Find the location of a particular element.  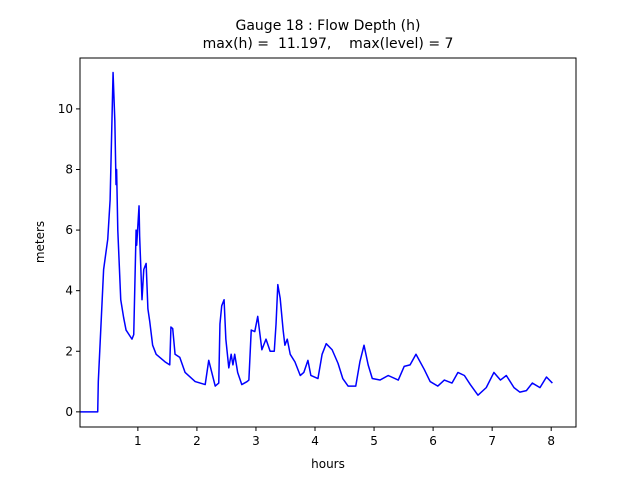

x-tick-label: 1 is located at coordinates (138, 441).